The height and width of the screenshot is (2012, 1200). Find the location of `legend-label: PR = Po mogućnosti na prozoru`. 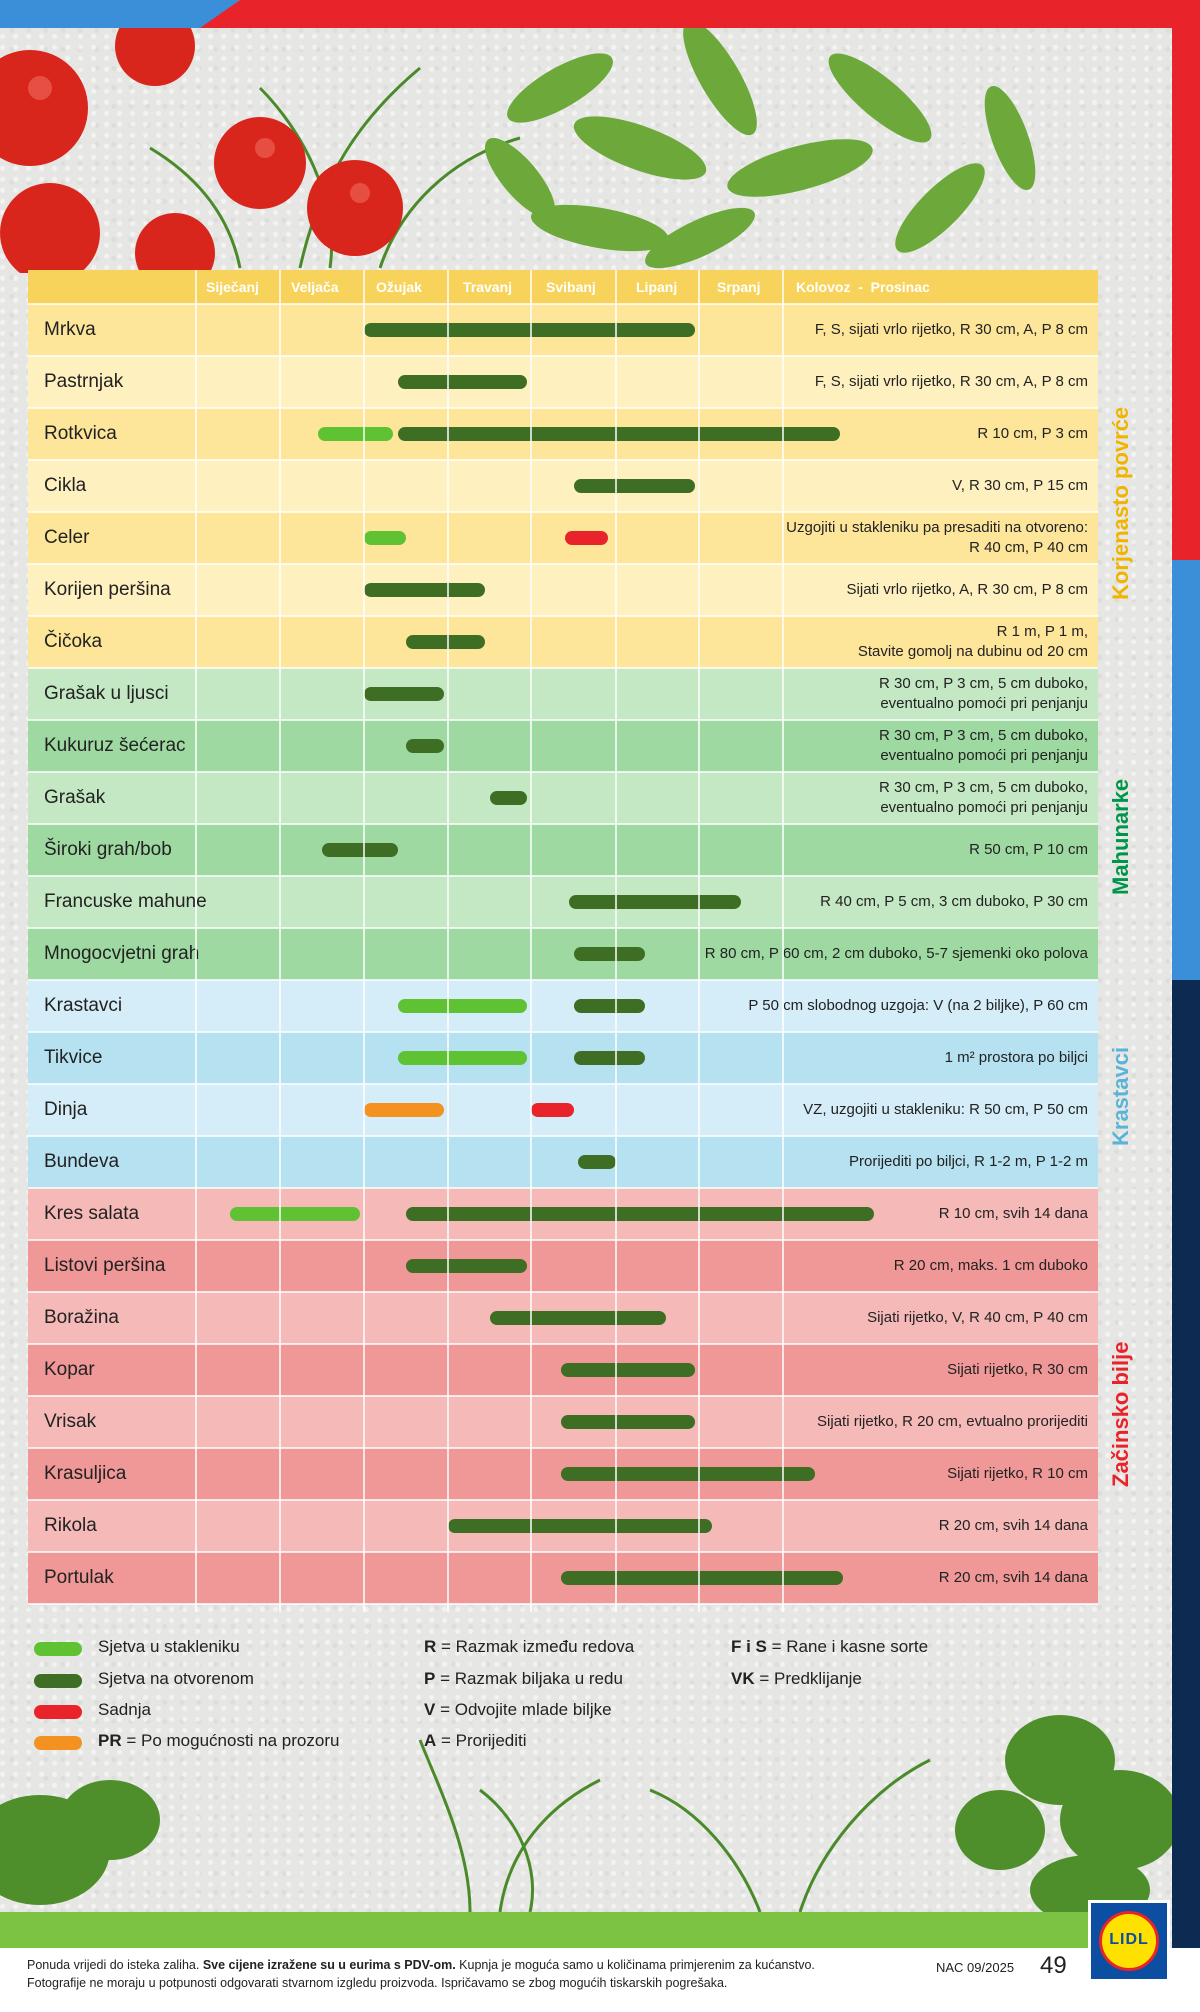

legend-label: PR = Po mogućnosti na prozoru is located at coordinates (218, 1741).